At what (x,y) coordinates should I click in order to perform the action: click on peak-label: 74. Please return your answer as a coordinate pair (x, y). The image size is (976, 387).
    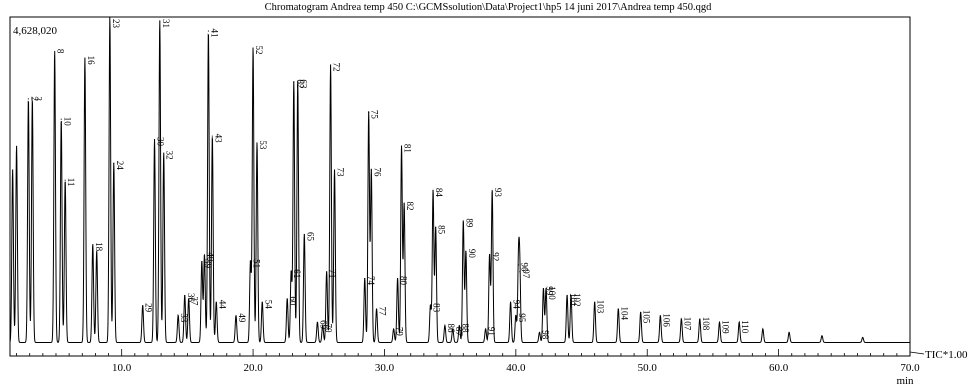
    Looking at the image, I should click on (371, 281).